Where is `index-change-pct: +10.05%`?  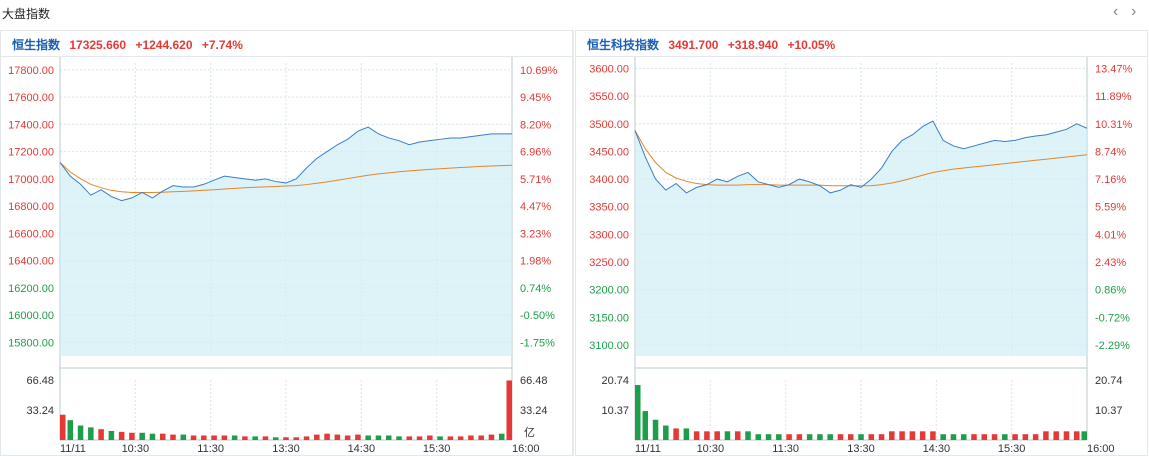 index-change-pct: +10.05% is located at coordinates (811, 45).